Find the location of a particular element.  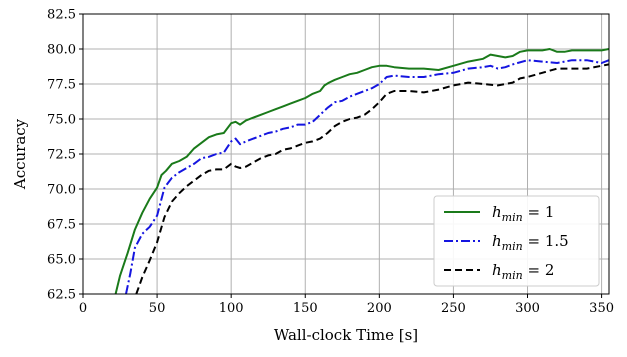

x-axis-label: Wall-clock Time [s] is located at coordinates (346, 335).